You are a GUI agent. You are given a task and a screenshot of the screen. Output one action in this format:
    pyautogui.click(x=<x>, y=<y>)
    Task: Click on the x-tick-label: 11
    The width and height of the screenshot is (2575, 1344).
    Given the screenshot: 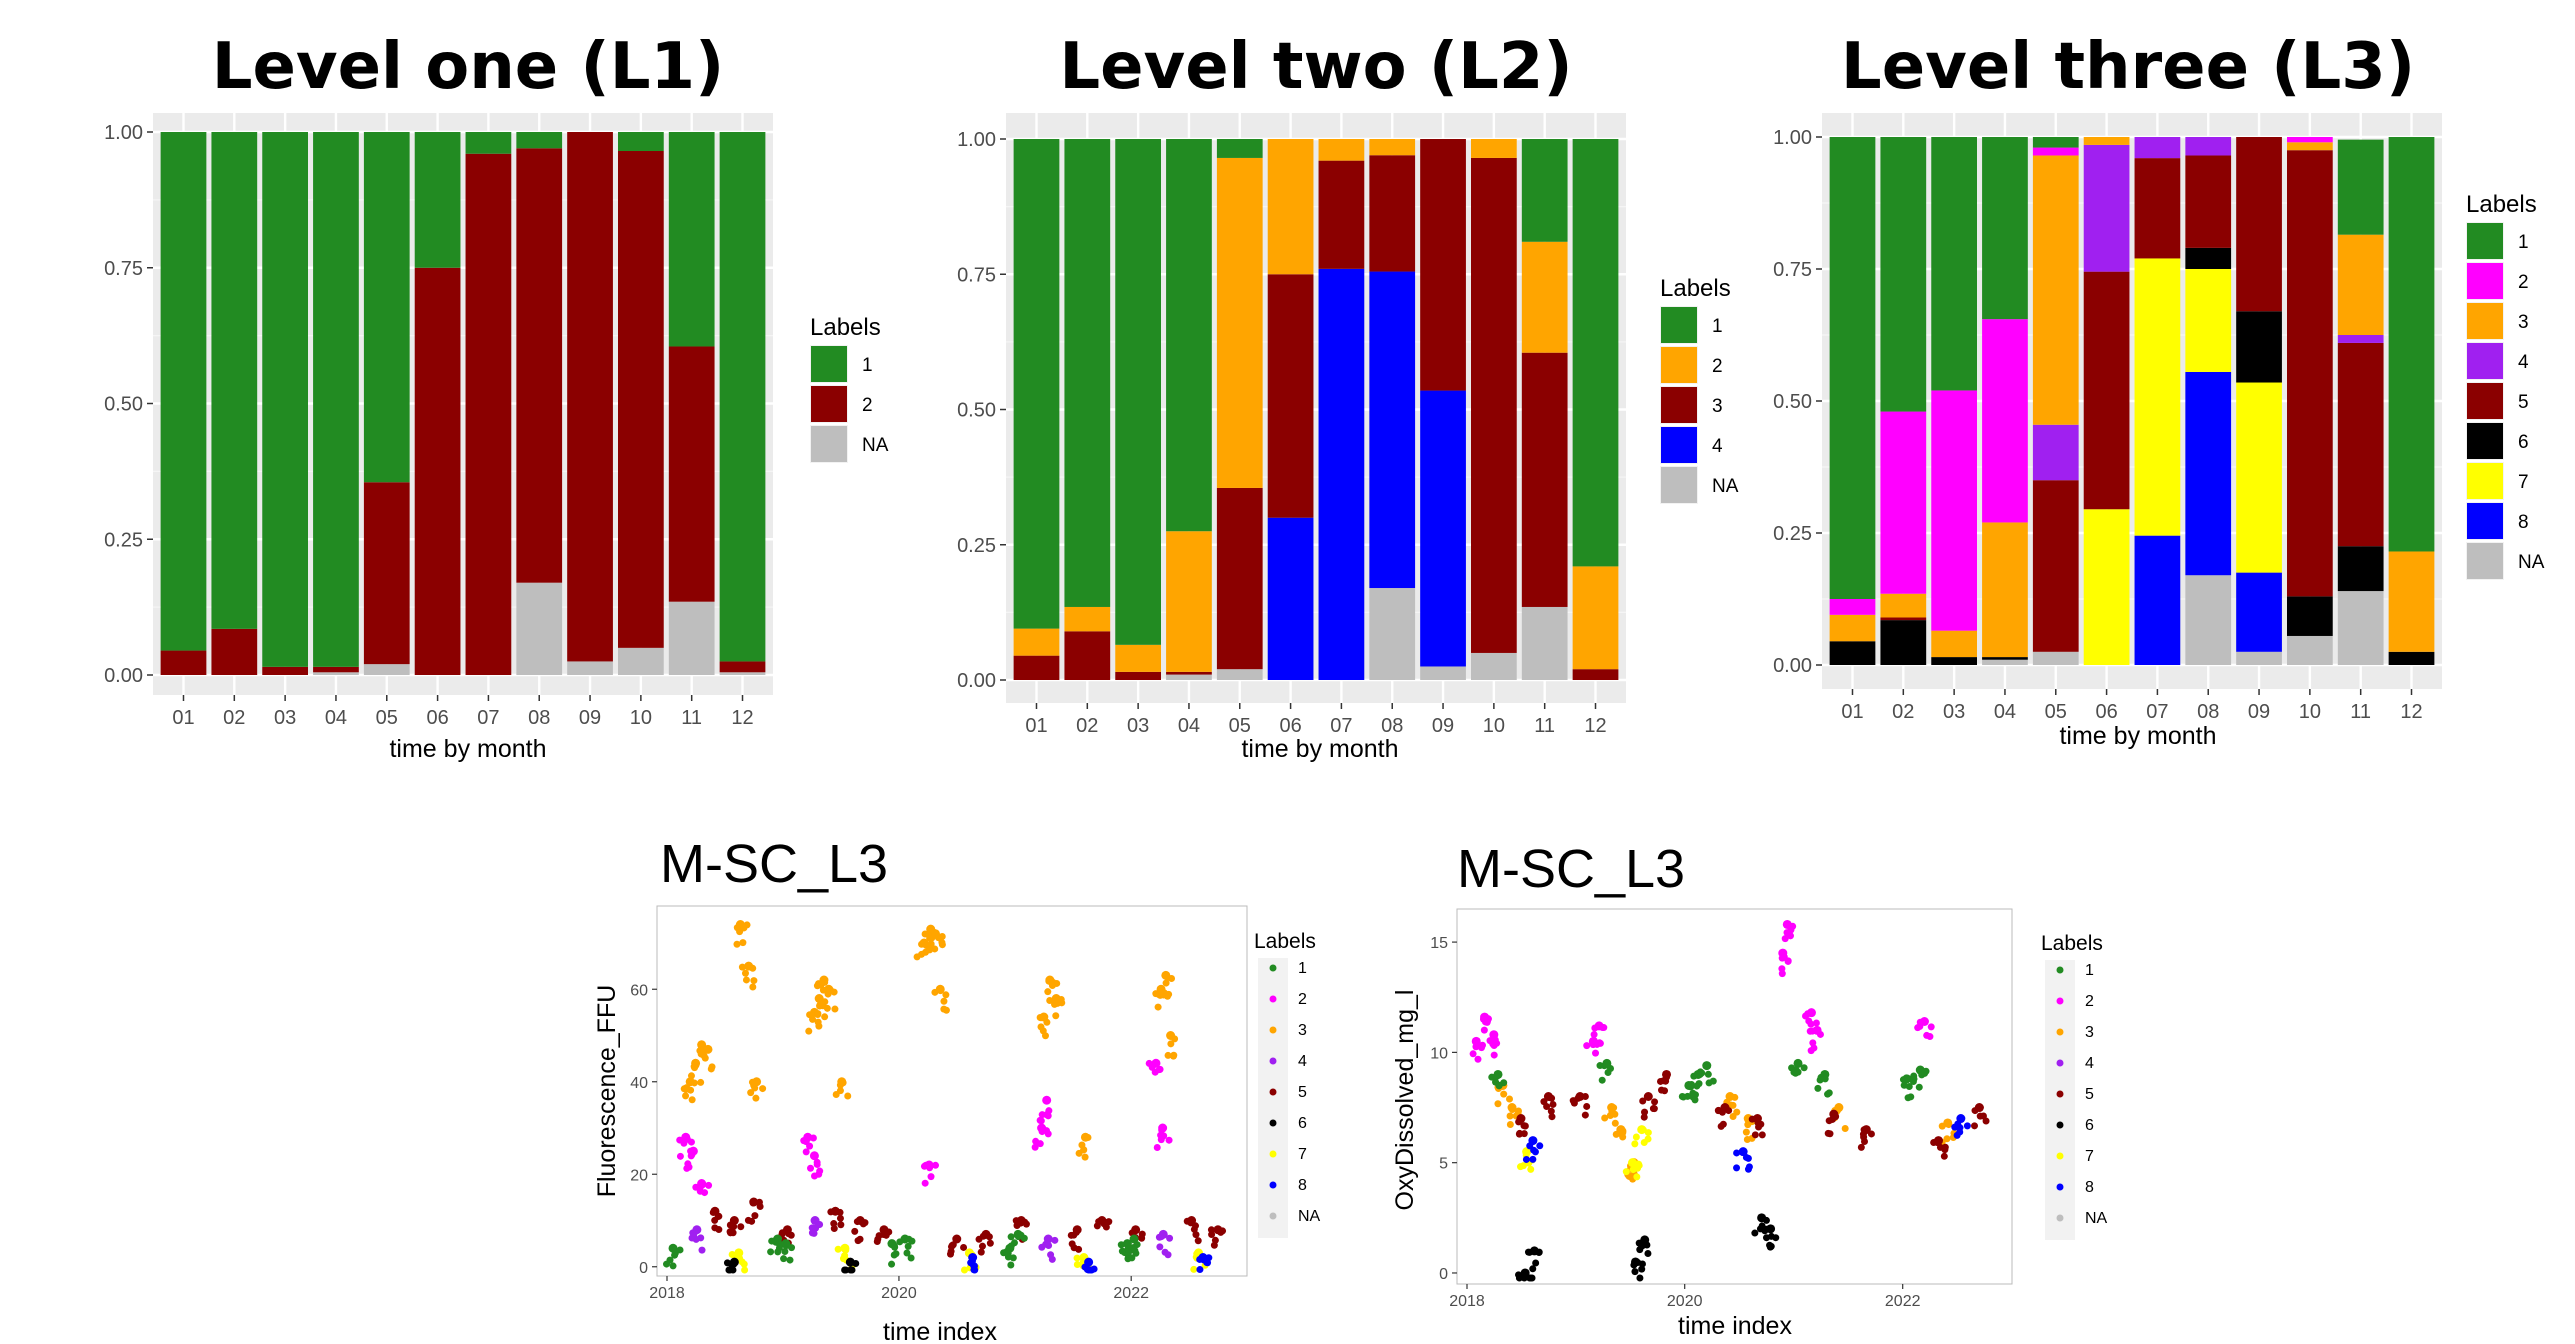 What is the action you would take?
    pyautogui.click(x=1544, y=726)
    